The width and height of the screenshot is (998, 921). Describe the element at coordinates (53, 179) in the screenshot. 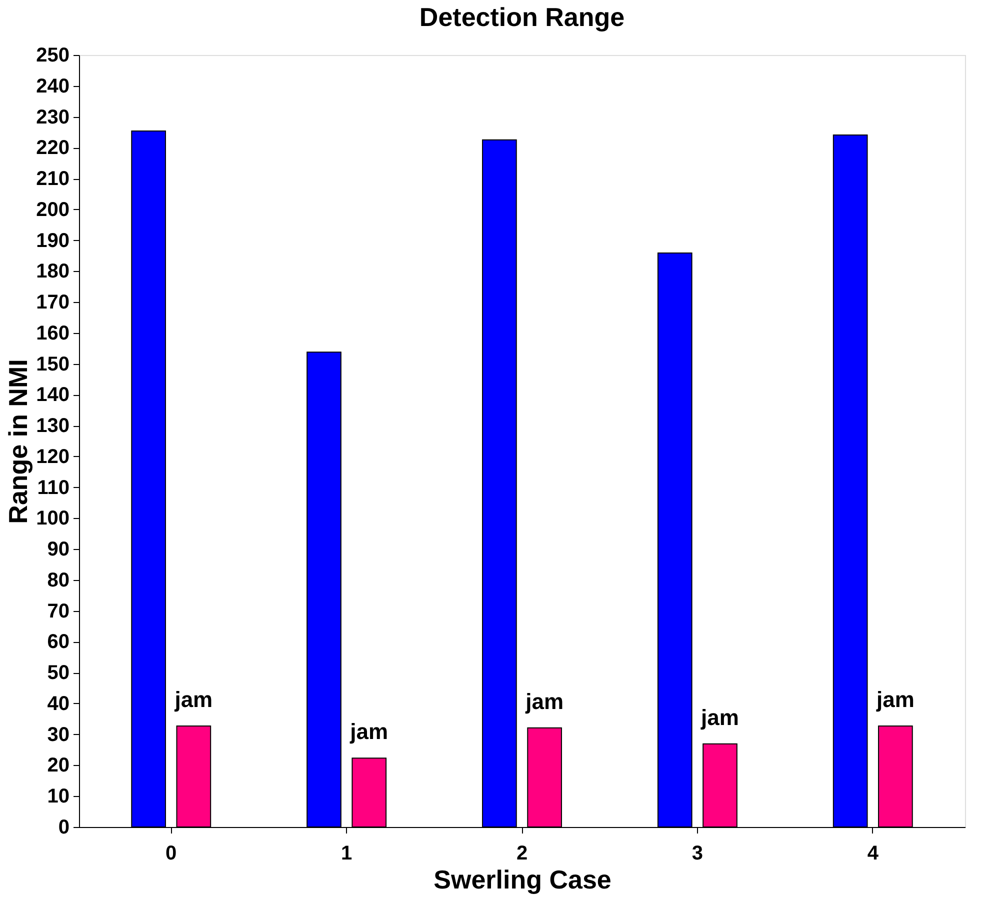

I see `y-tick-label: 210` at that location.